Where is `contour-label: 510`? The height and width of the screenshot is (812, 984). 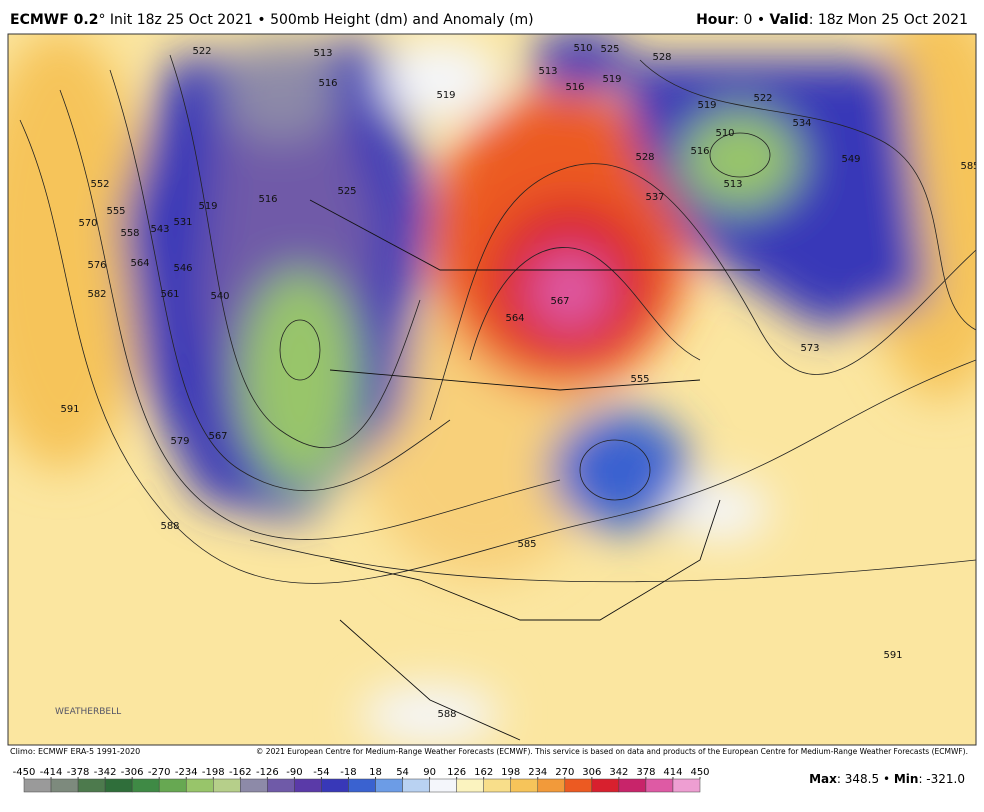 contour-label: 510 is located at coordinates (582, 48).